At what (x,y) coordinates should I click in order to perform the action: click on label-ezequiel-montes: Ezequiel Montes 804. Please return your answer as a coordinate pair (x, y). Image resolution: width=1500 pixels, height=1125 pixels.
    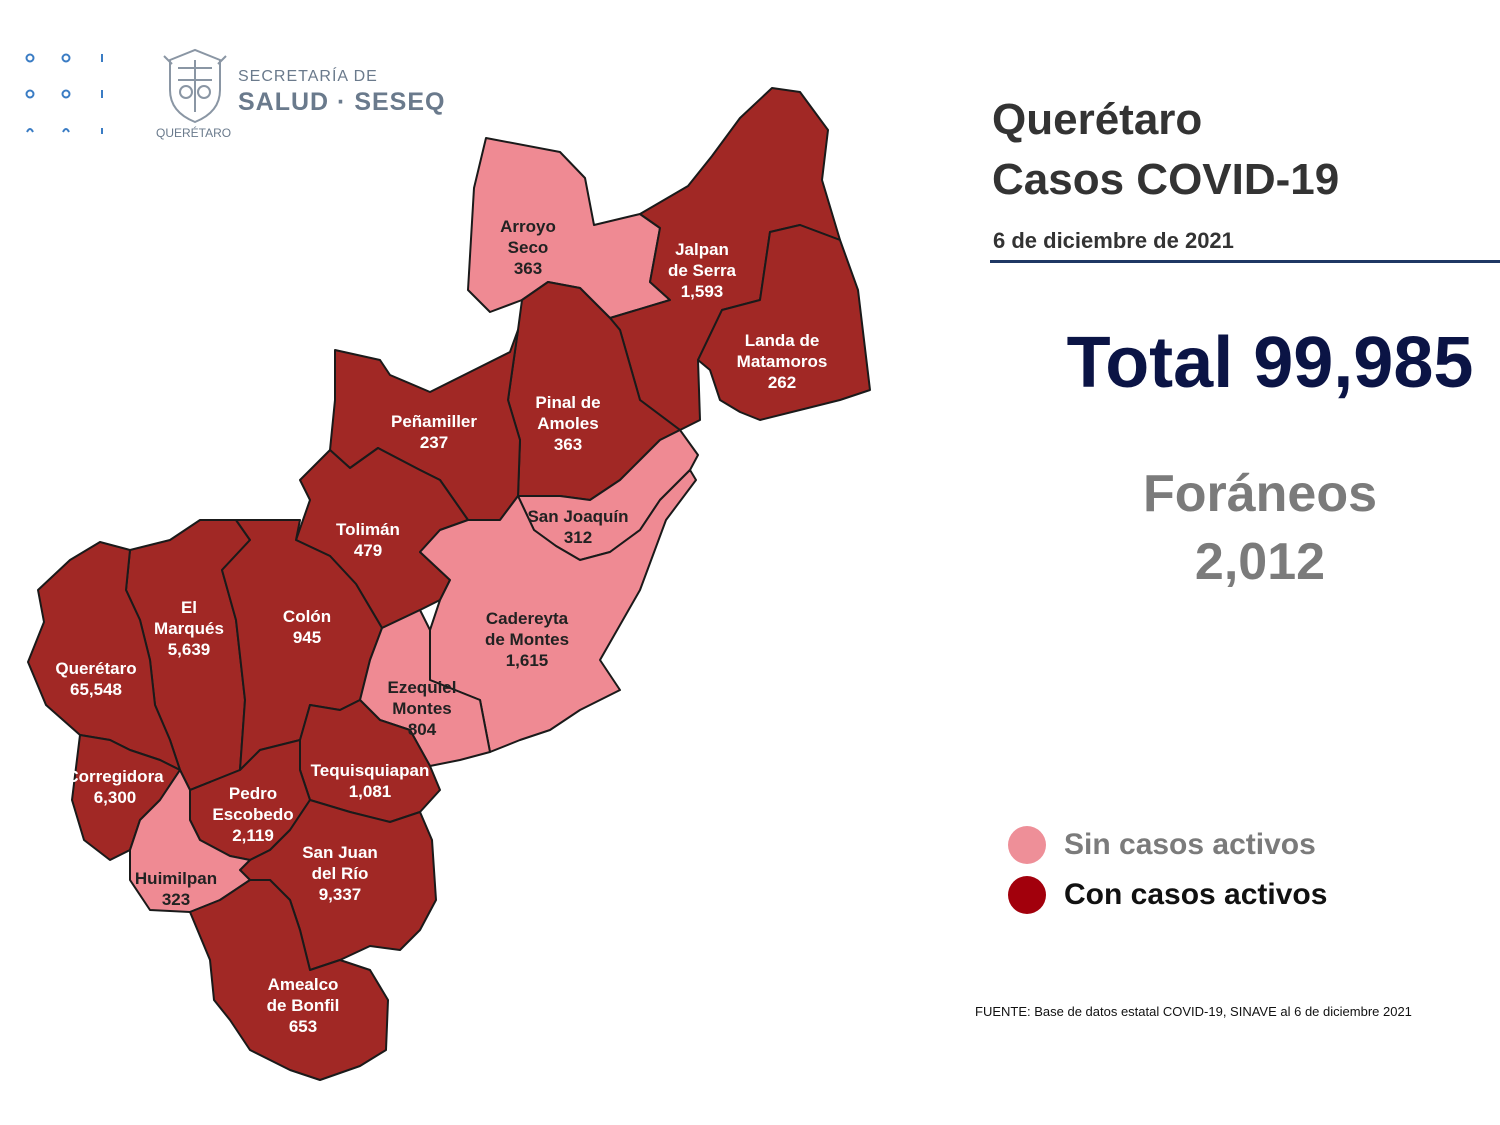
    Looking at the image, I should click on (422, 708).